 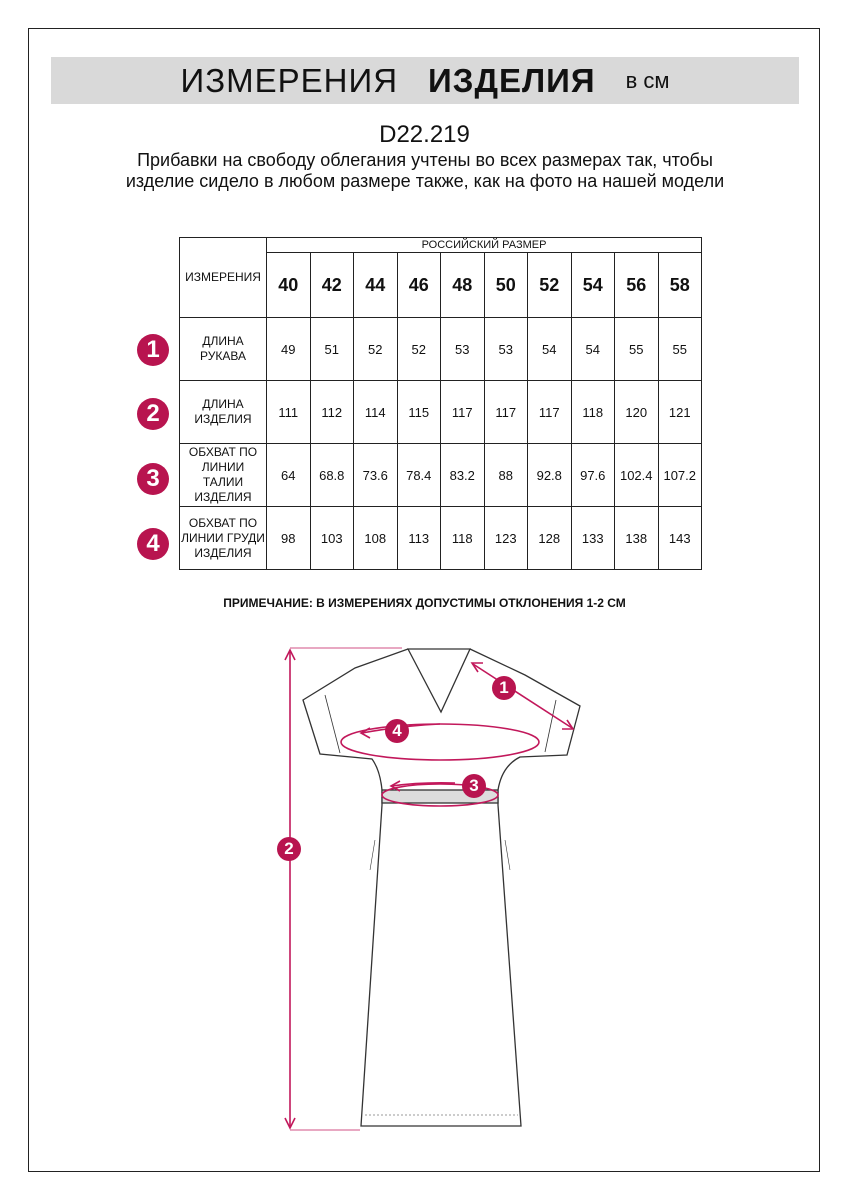 What do you see at coordinates (679, 475) in the screenshot?
I see `table-cell: 107.2` at bounding box center [679, 475].